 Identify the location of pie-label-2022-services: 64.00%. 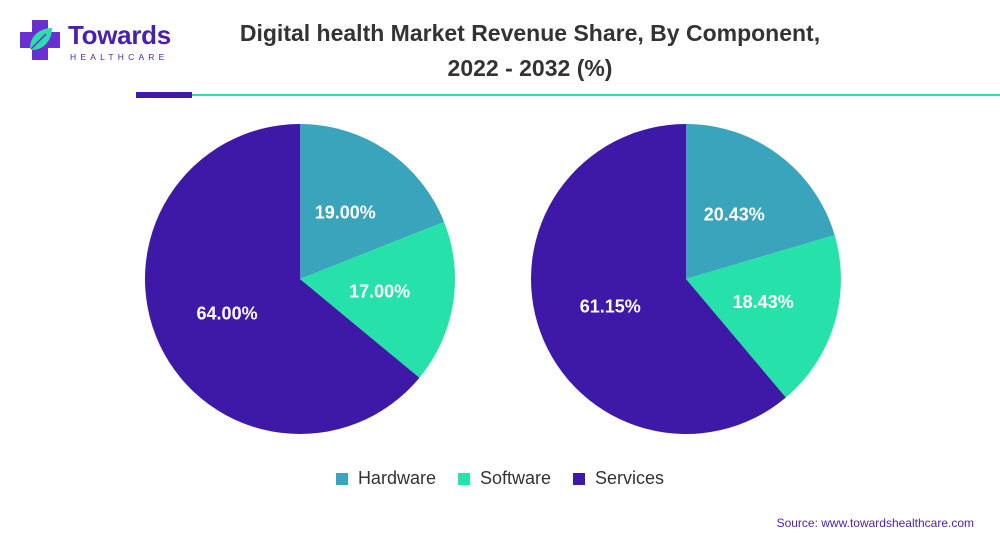
(227, 313).